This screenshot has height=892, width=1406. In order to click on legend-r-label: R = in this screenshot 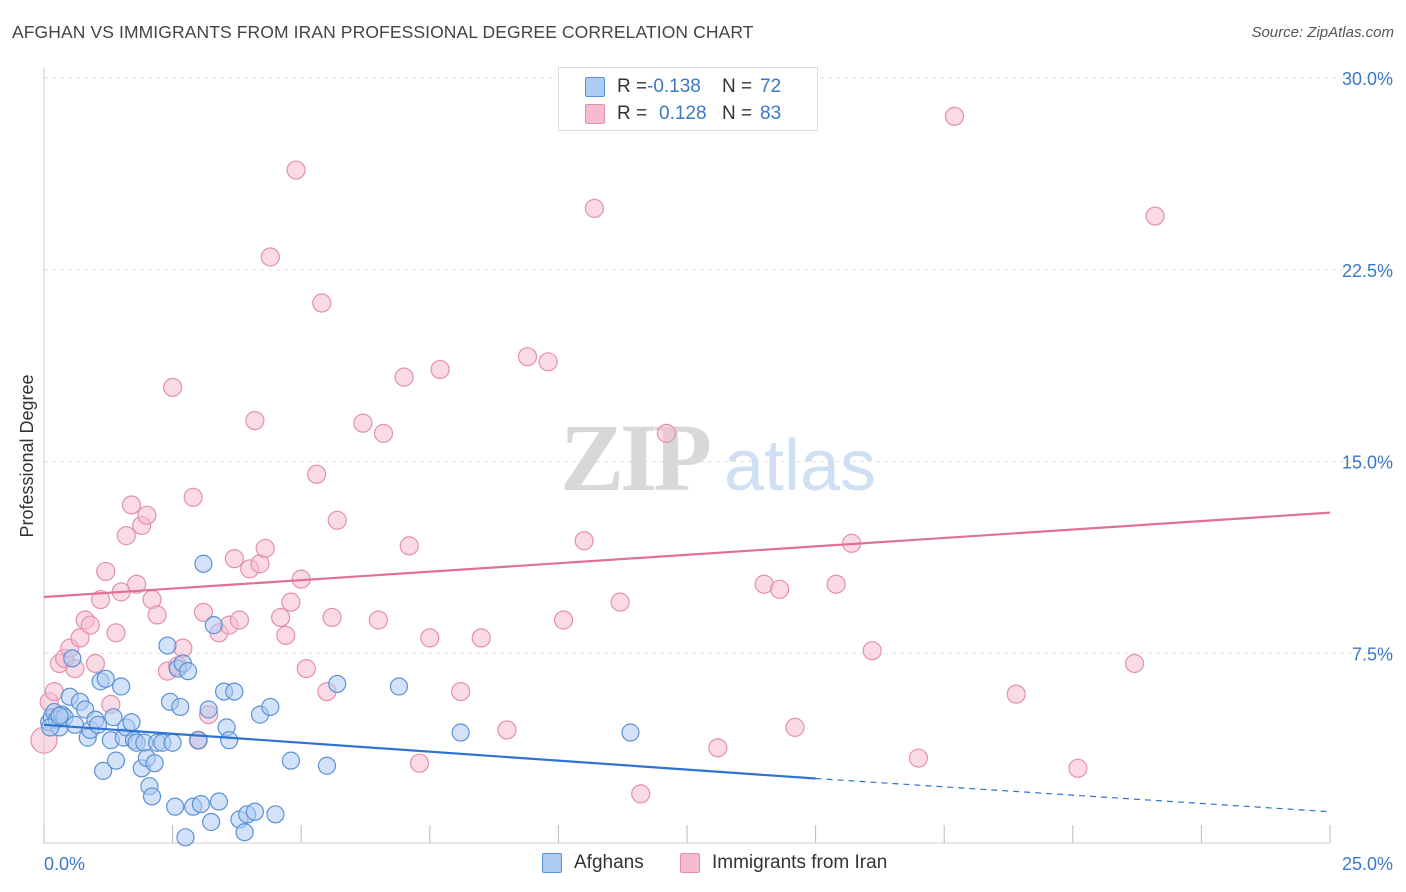, I will do `click(632, 86)`.